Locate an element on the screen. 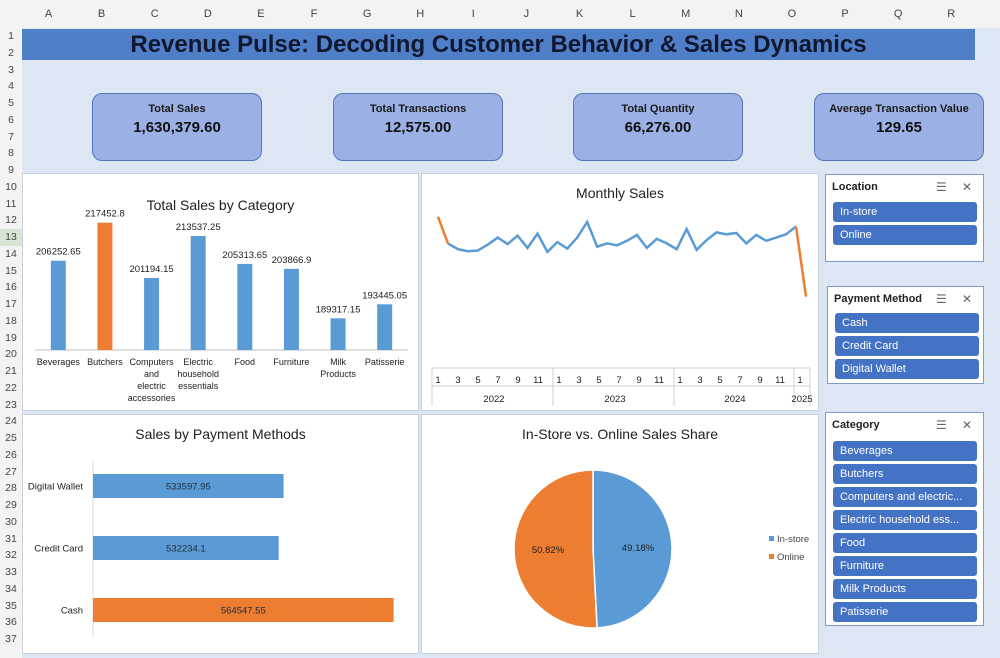 The height and width of the screenshot is (658, 1000). column-header: R is located at coordinates (951, 14).